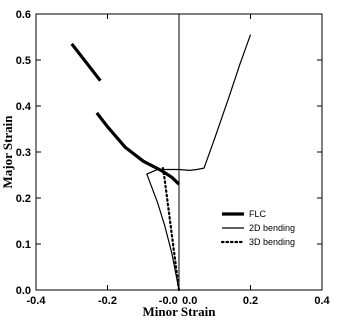  What do you see at coordinates (23, 199) in the screenshot?
I see `y-tick-label: 0.2` at bounding box center [23, 199].